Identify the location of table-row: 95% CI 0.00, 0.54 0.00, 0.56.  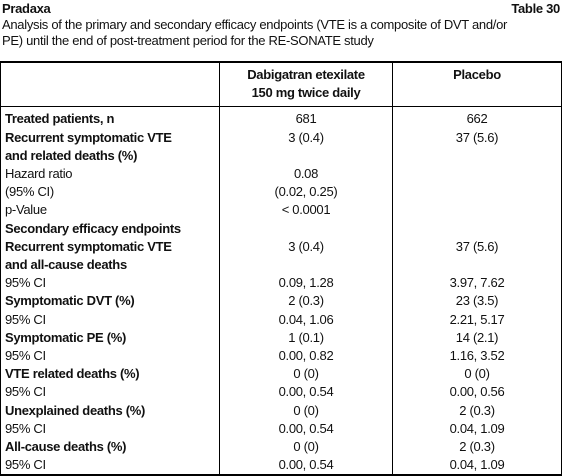
(281, 392).